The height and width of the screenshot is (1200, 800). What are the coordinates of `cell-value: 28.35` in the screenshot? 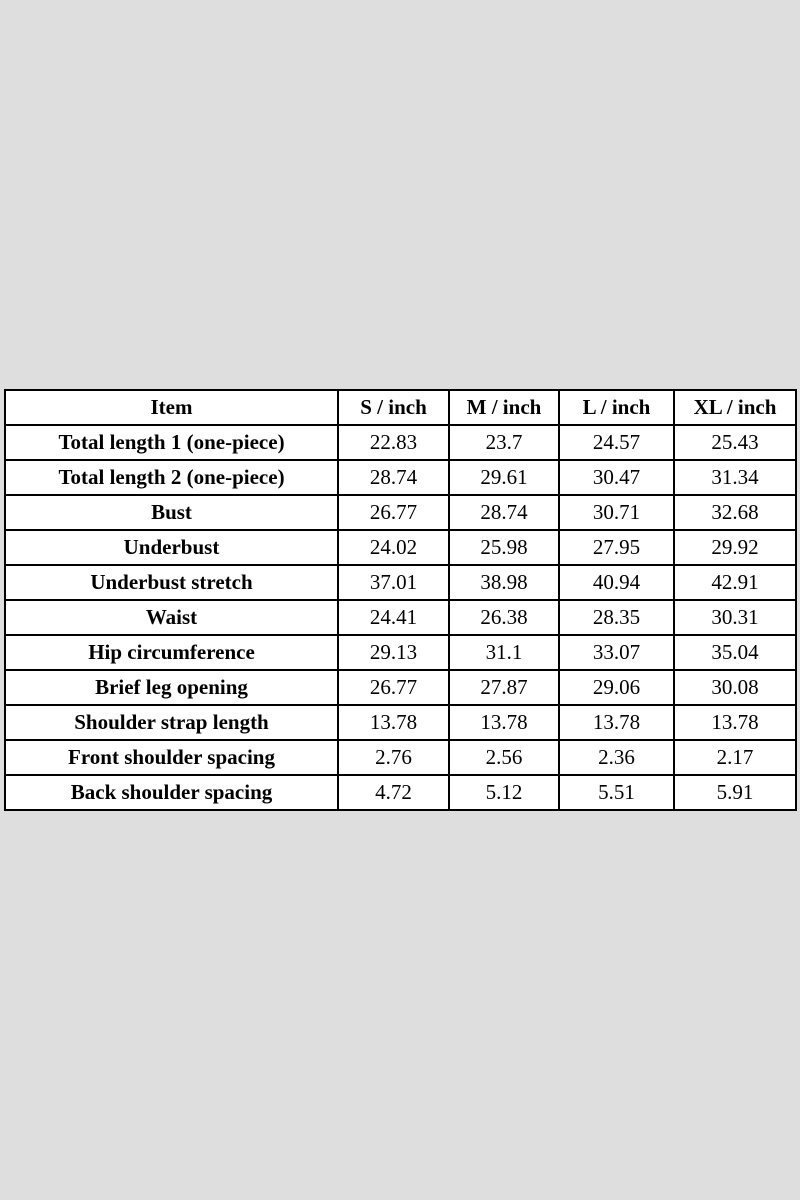 It's located at (616, 617).